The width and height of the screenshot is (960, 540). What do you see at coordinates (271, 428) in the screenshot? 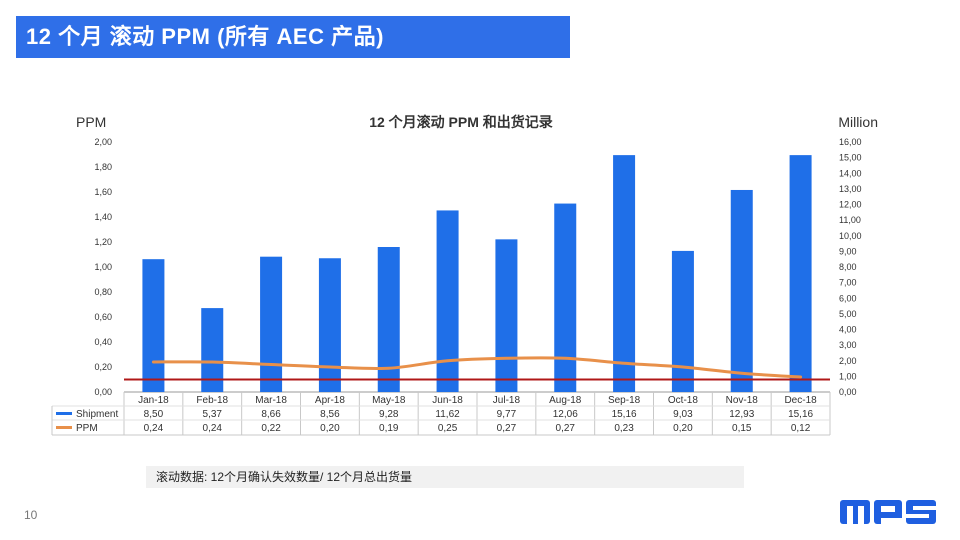
I see `ppm-data-label: 0,22` at bounding box center [271, 428].